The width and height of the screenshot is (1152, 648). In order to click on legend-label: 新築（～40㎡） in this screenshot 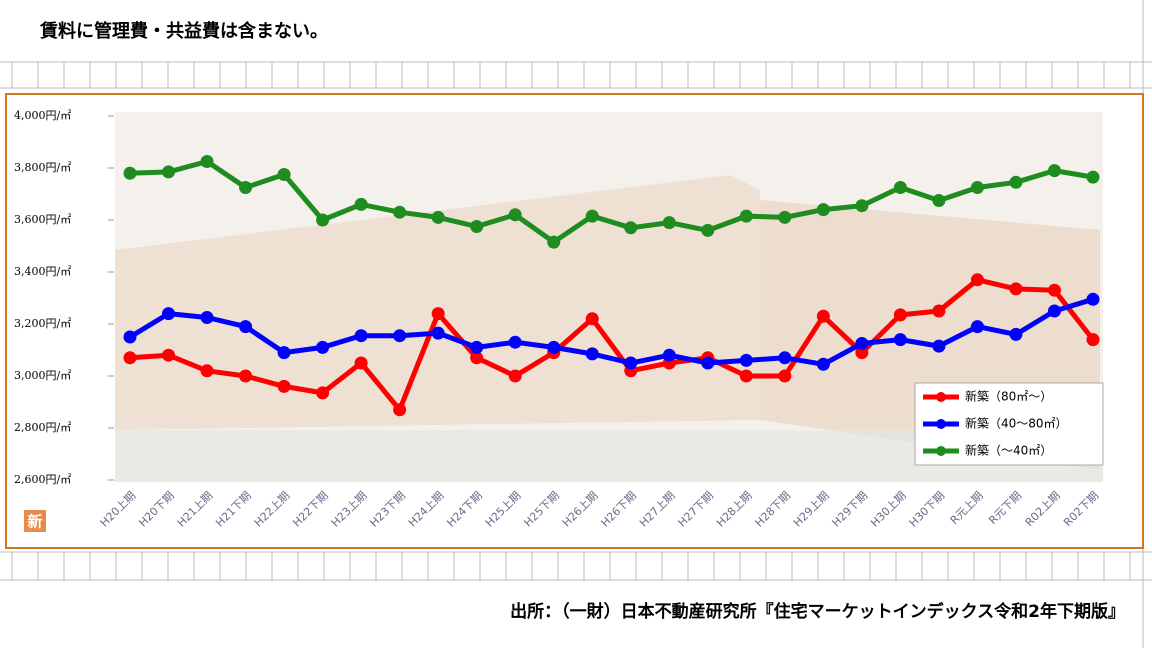, I will do `click(1008, 450)`.